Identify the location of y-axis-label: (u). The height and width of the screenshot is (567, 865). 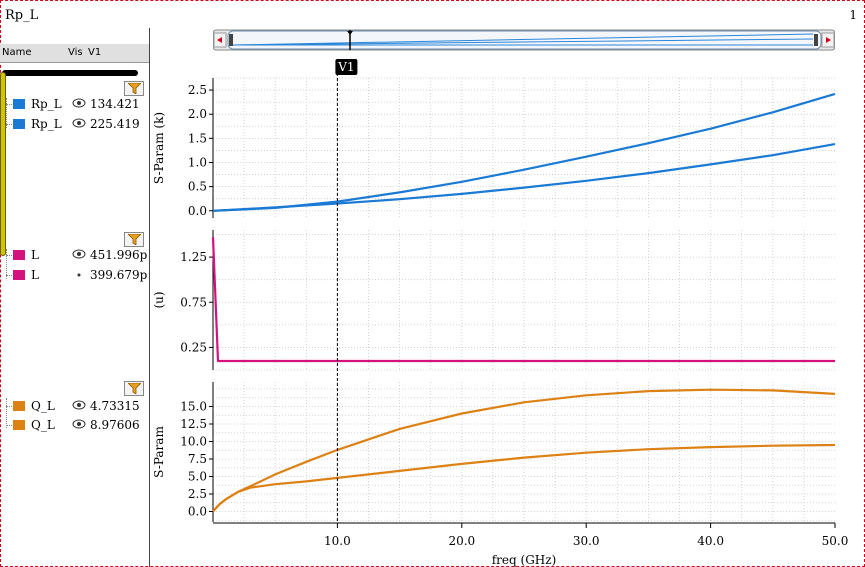
(159, 299).